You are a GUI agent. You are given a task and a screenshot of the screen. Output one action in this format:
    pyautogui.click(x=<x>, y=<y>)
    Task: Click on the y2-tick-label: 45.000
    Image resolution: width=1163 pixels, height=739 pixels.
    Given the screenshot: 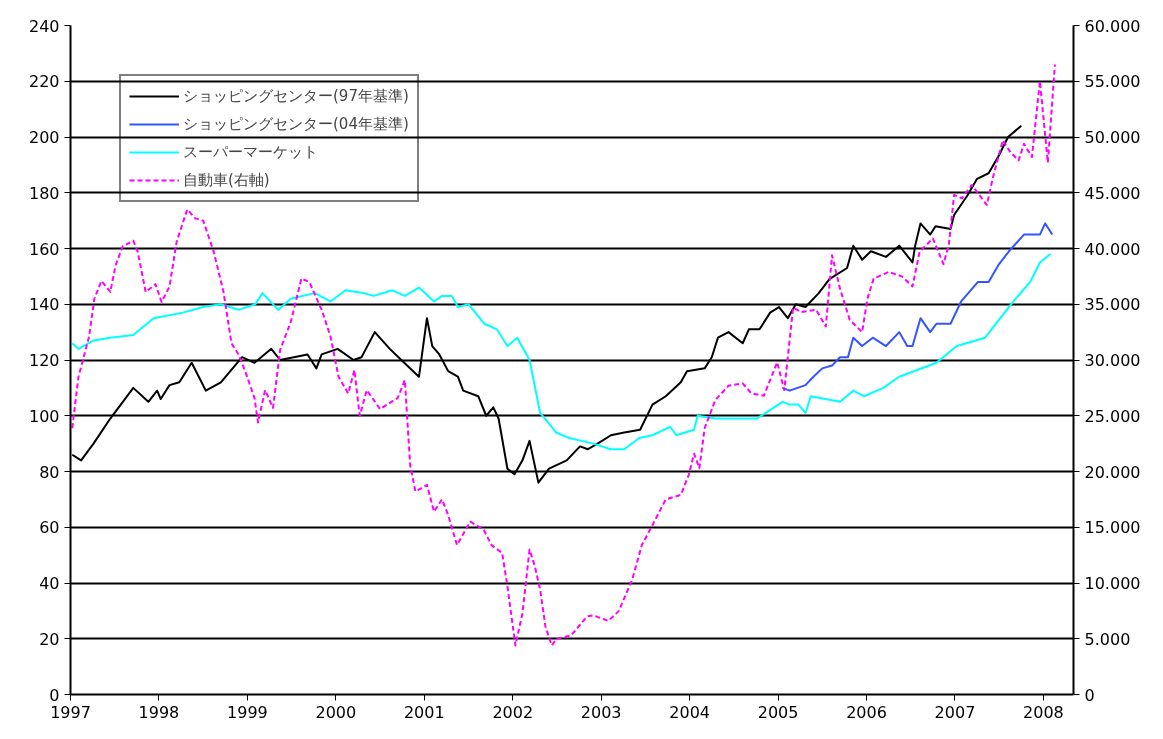 What is the action you would take?
    pyautogui.click(x=1112, y=193)
    